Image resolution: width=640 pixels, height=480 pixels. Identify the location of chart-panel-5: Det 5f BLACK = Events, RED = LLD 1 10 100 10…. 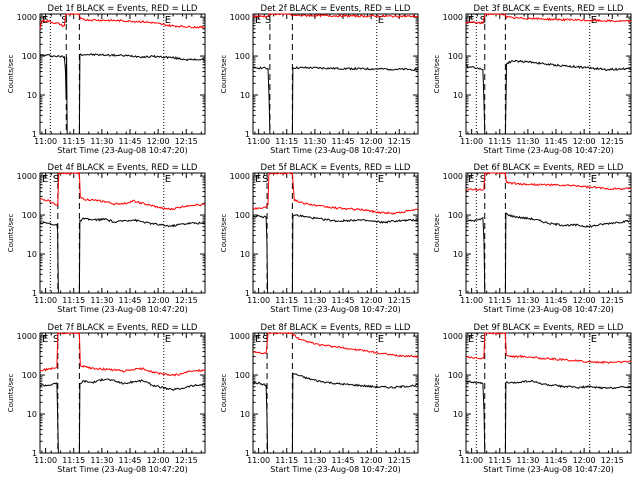
(319, 238).